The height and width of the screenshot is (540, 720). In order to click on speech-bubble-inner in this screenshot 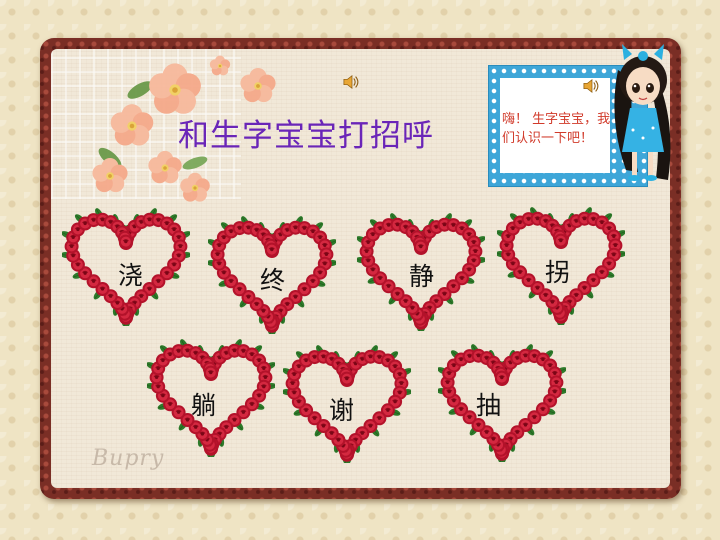, I will do `click(555, 125)`.